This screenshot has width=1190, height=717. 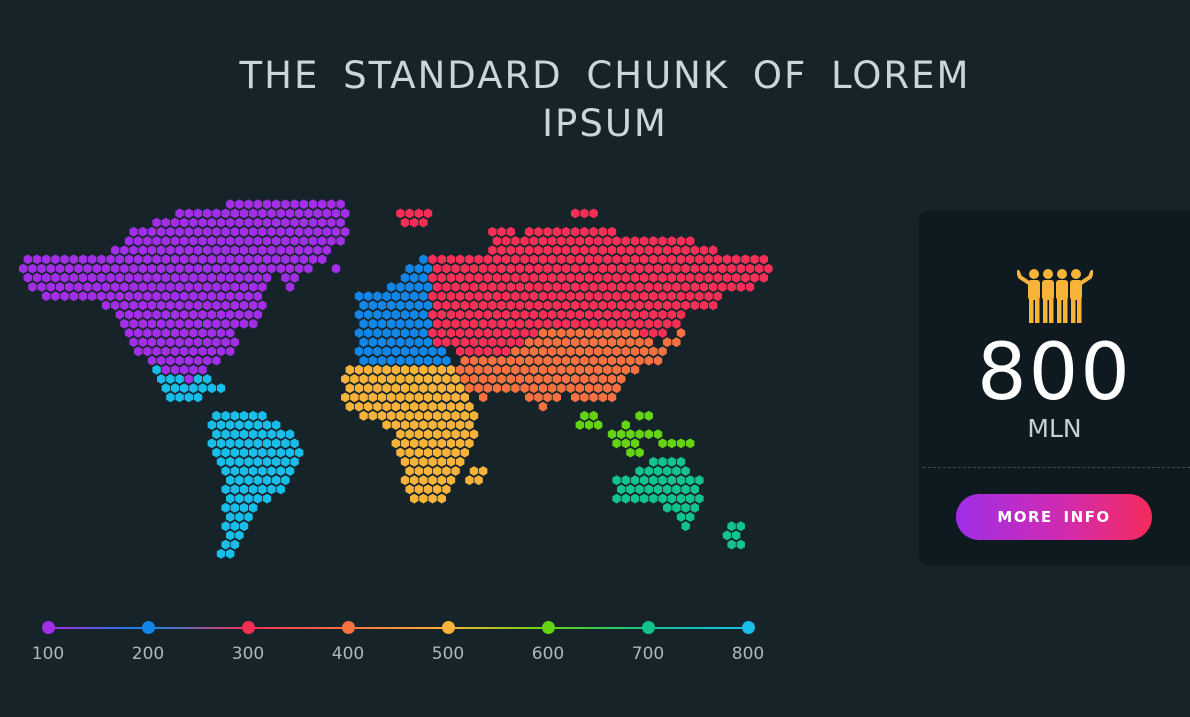 What do you see at coordinates (1054, 517) in the screenshot?
I see `more-info-button: MORE INFO` at bounding box center [1054, 517].